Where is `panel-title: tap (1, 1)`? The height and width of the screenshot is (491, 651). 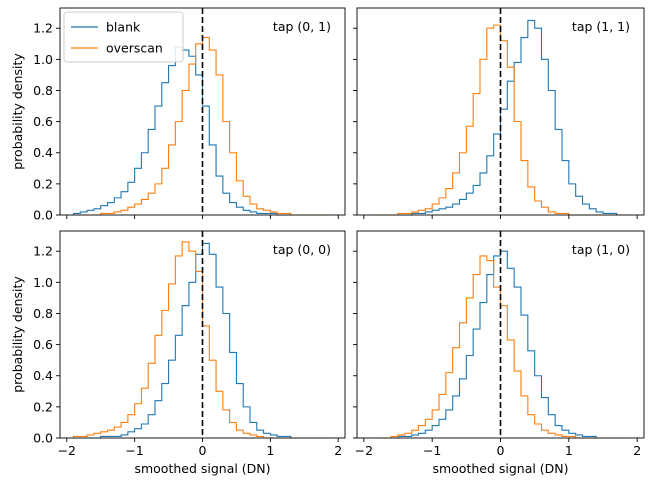 panel-title: tap (1, 1) is located at coordinates (601, 26).